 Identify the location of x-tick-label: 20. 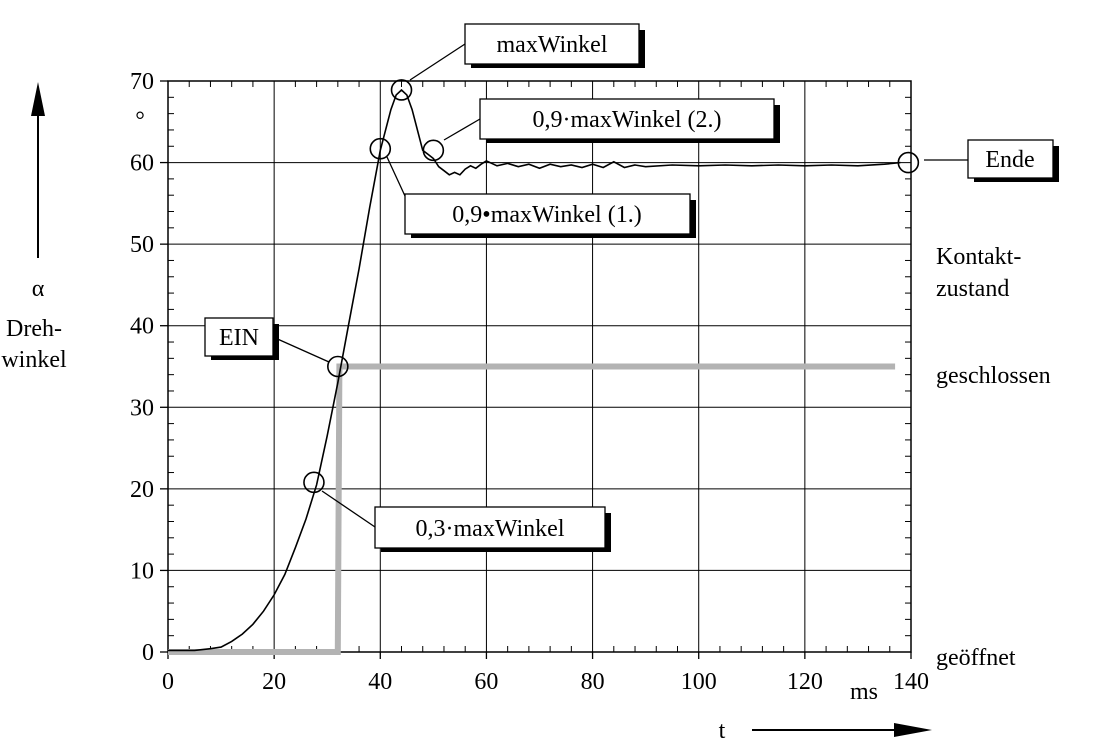
(274, 682).